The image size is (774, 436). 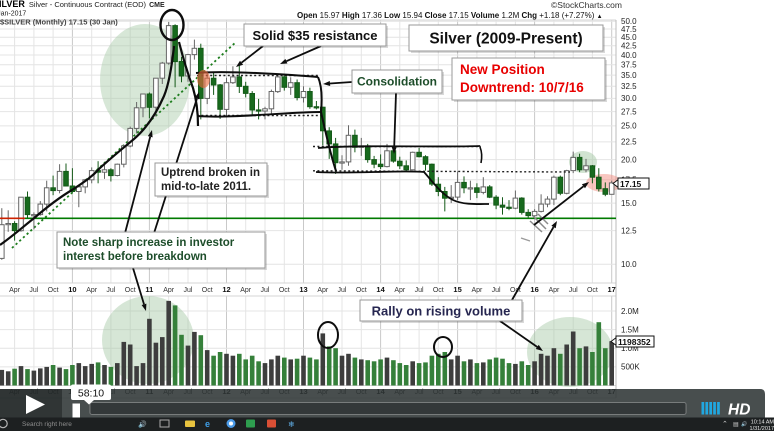 I want to click on svg-text: 16, so click(x=534, y=289).